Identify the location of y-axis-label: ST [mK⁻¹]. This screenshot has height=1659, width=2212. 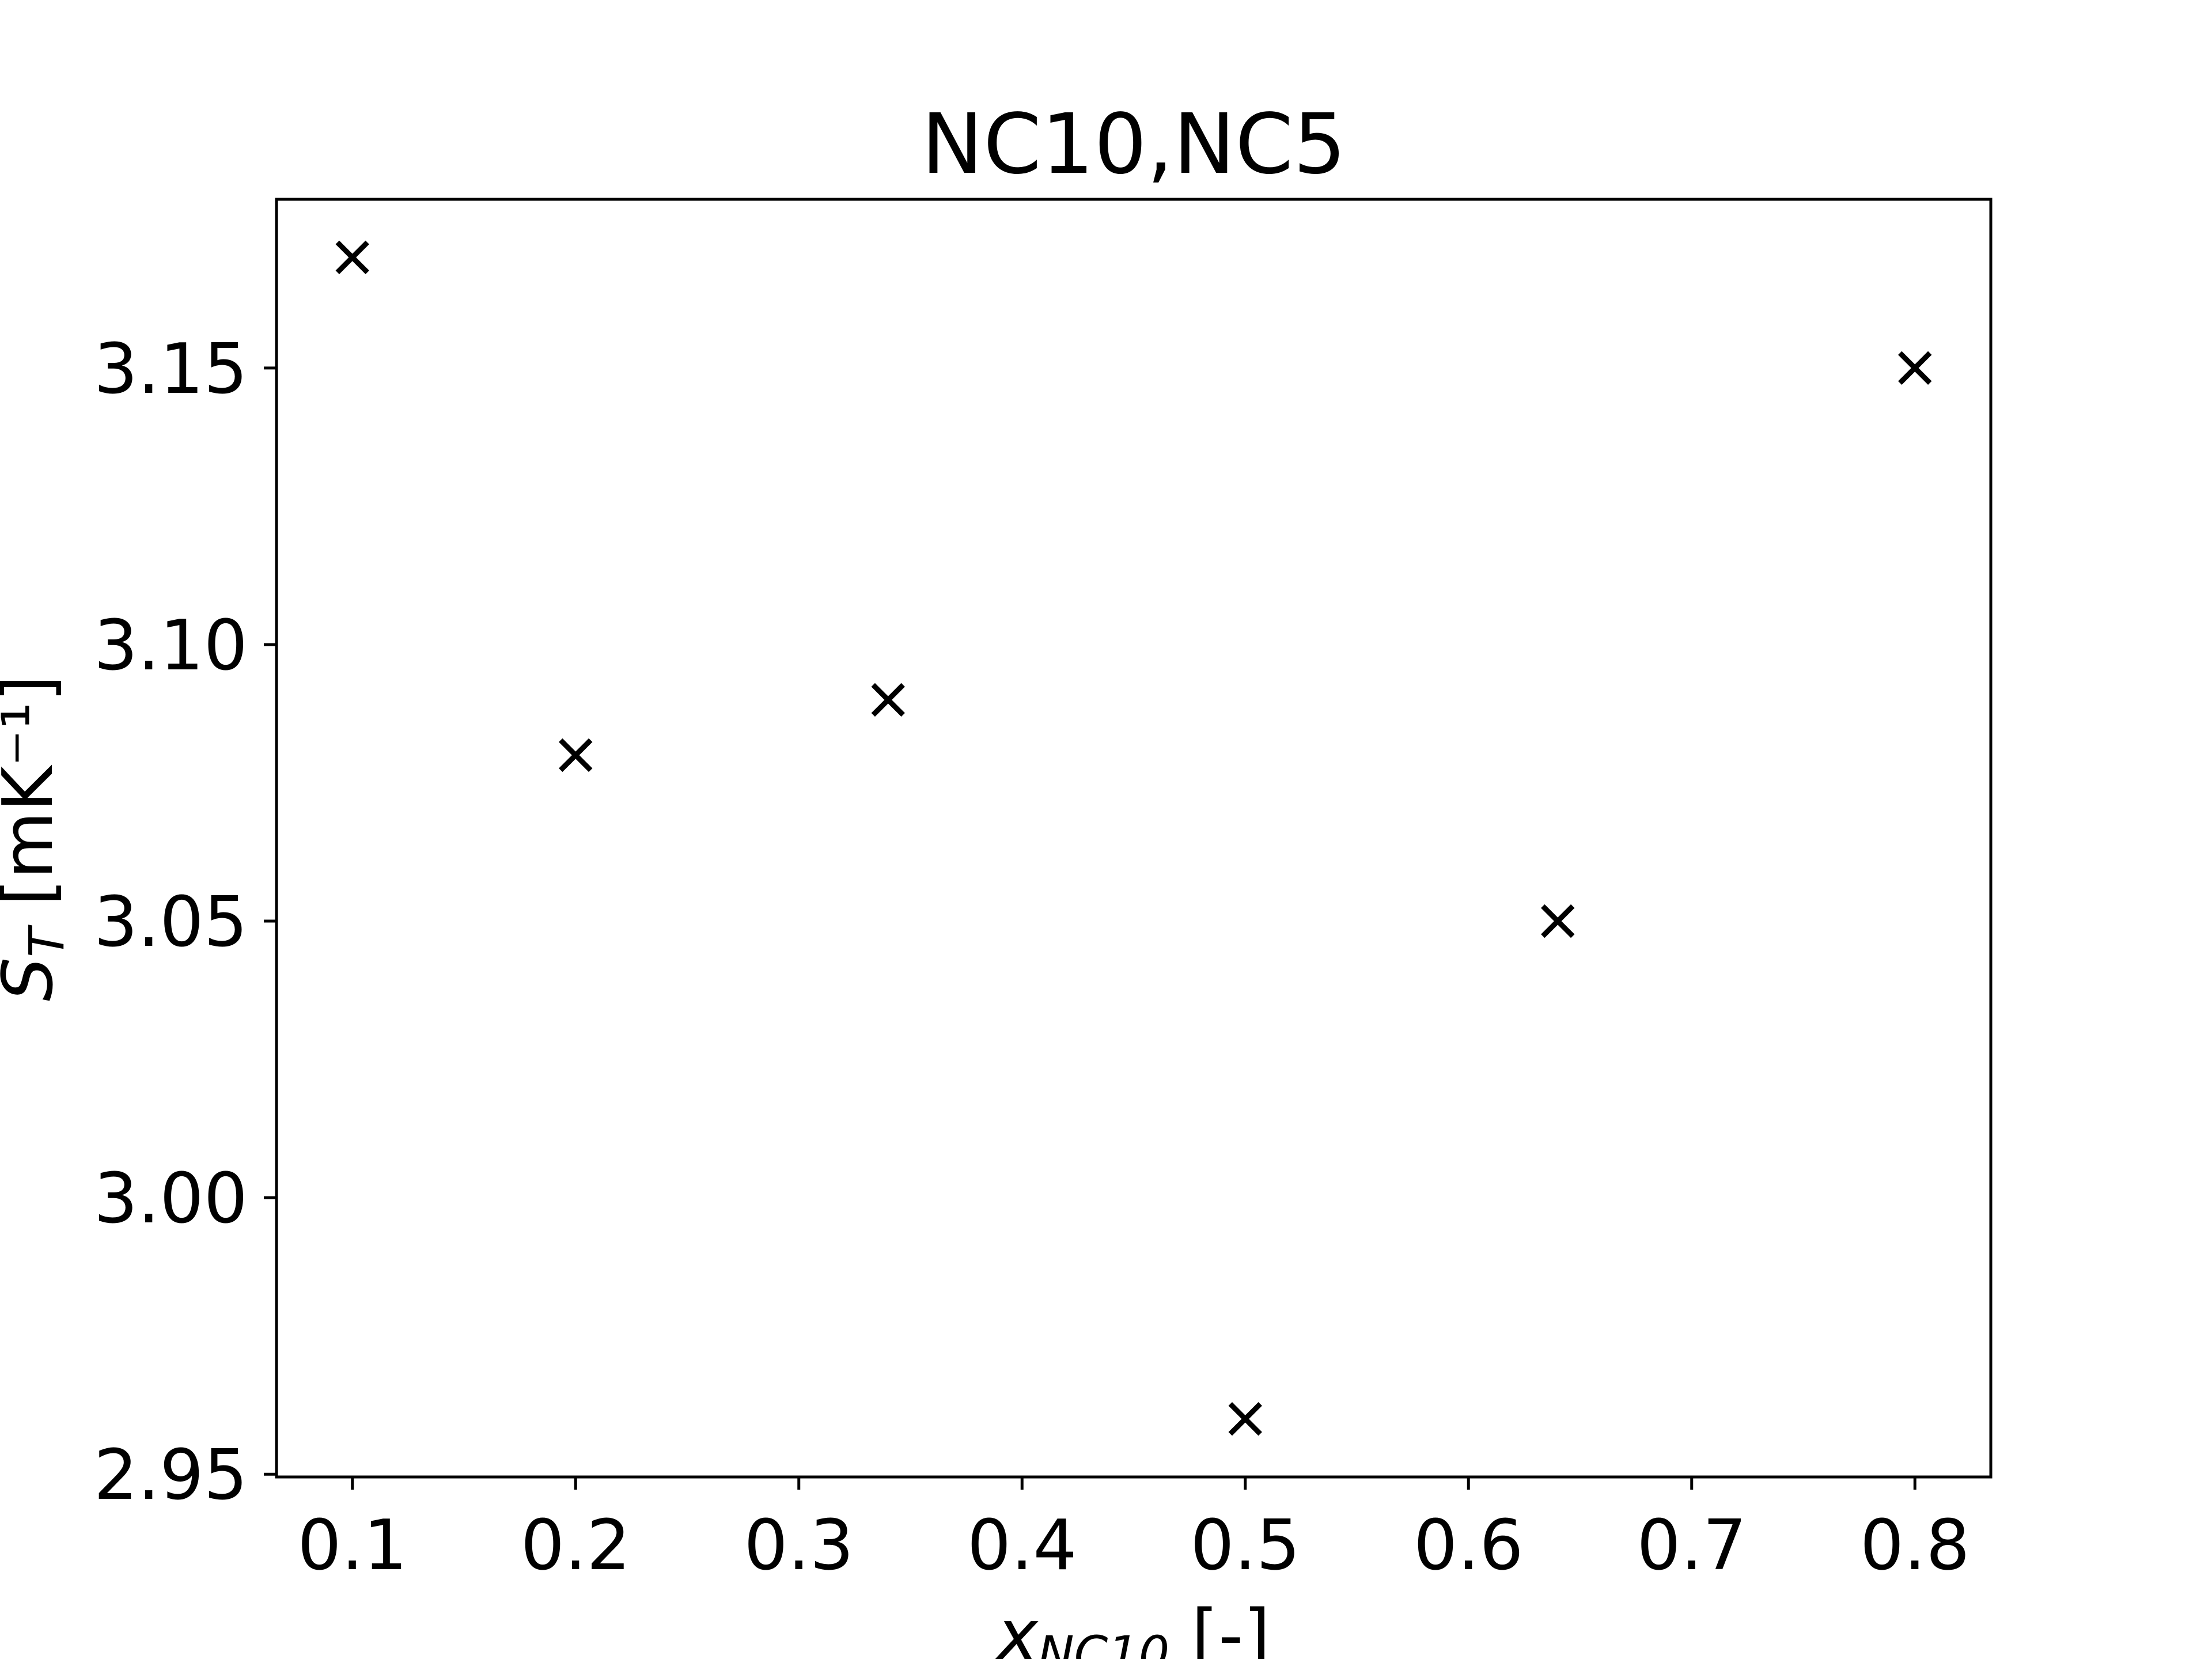
(37, 838).